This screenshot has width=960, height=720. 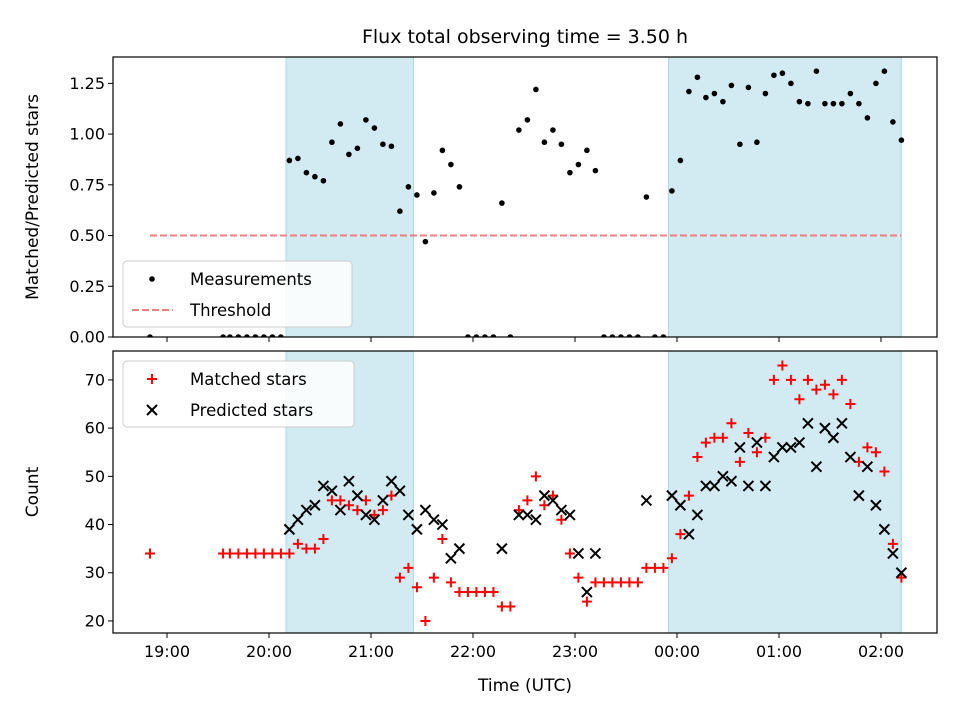 I want to click on panel2-xtick-label-3: 21:00, so click(x=371, y=651).